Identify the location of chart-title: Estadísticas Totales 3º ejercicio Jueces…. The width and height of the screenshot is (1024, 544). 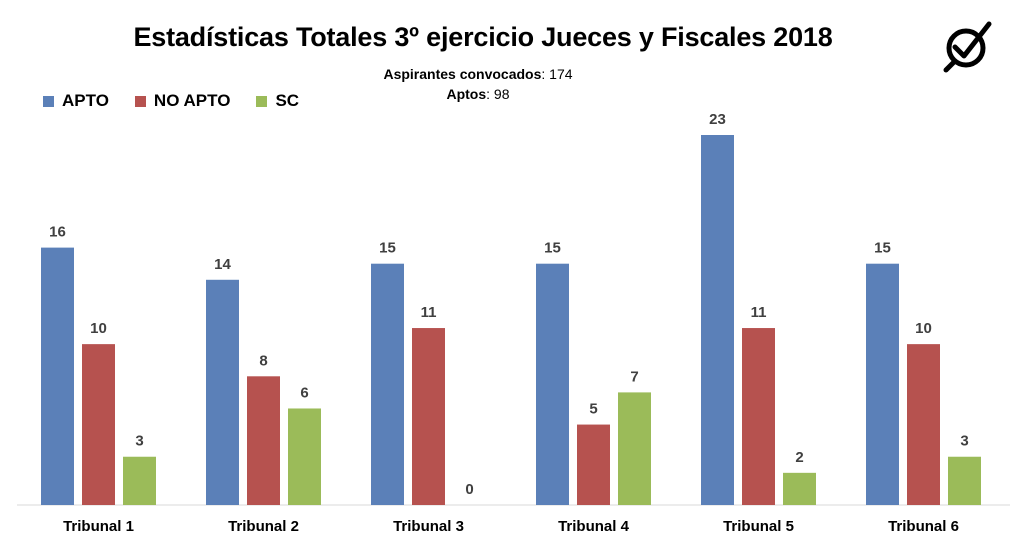
(483, 37).